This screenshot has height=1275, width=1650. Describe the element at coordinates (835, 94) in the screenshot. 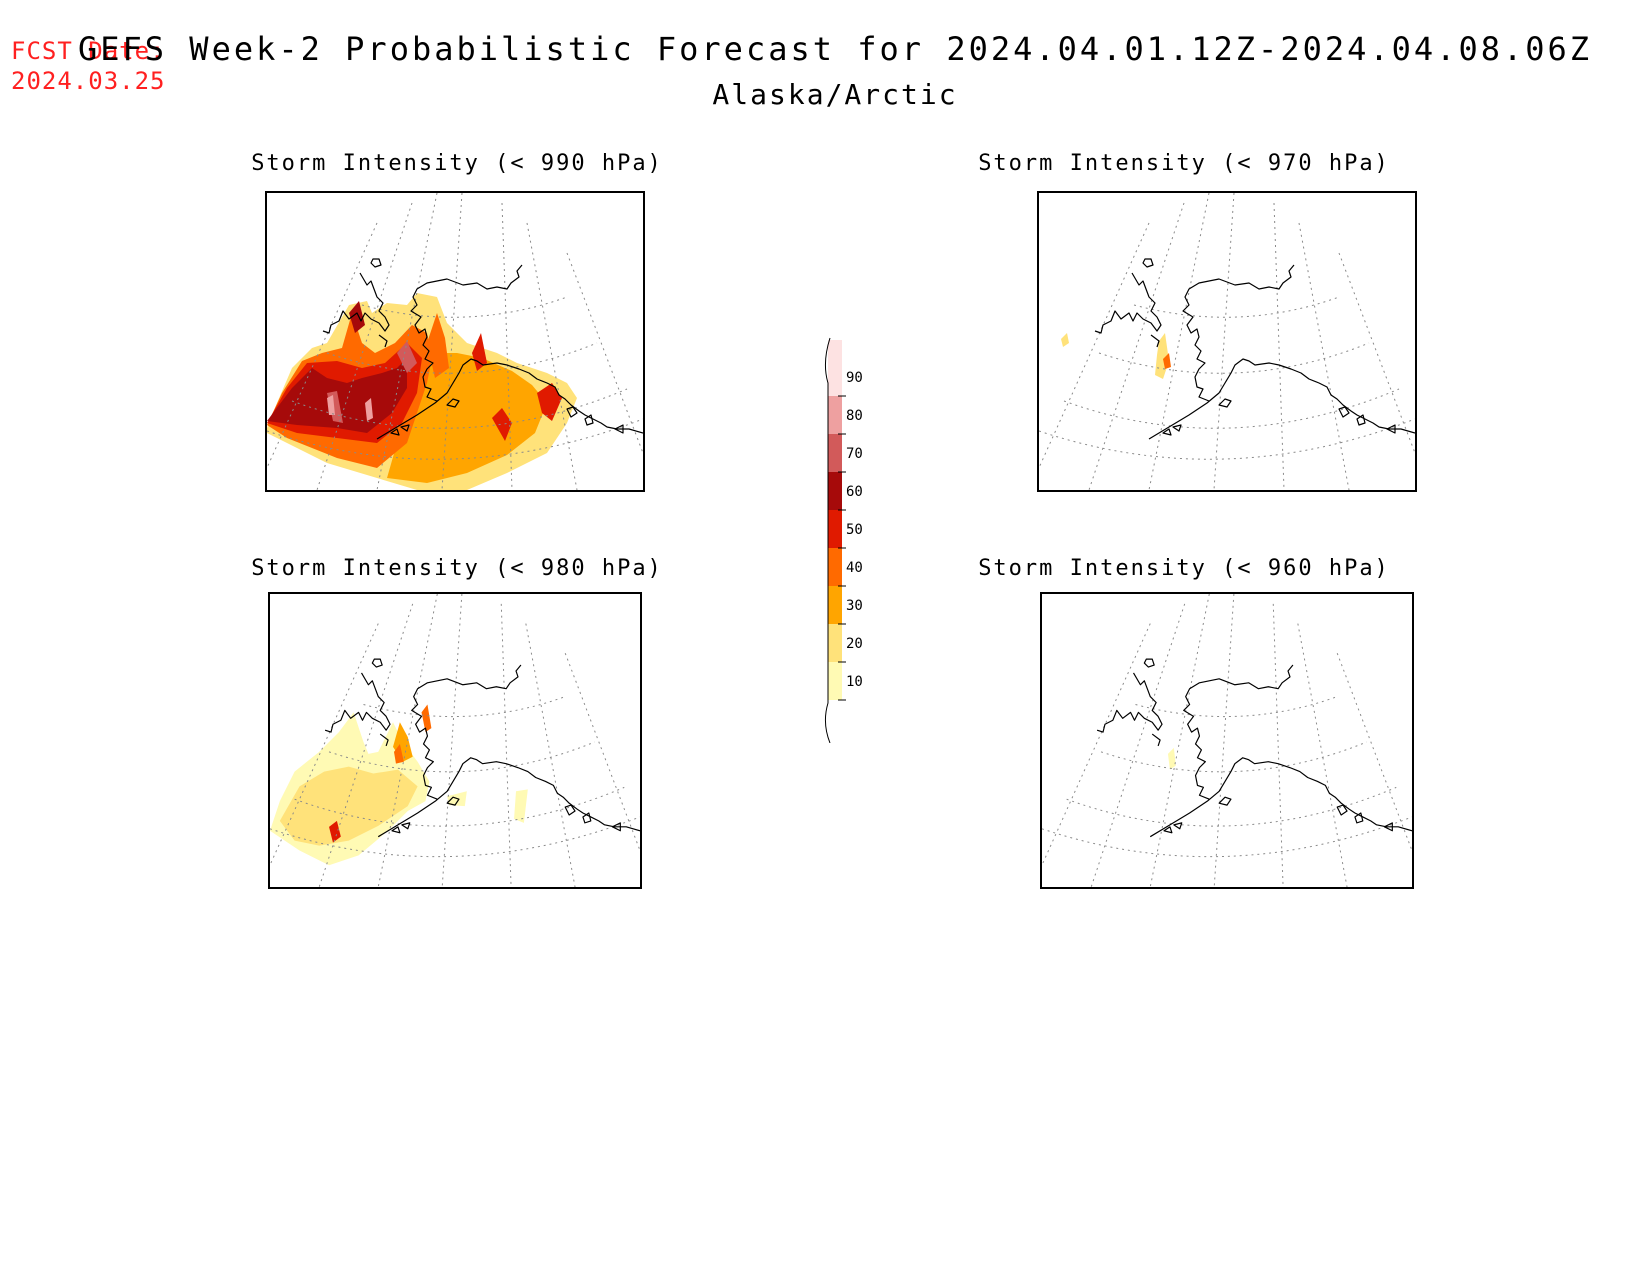

I see `region-title: Alaska/Arctic` at that location.